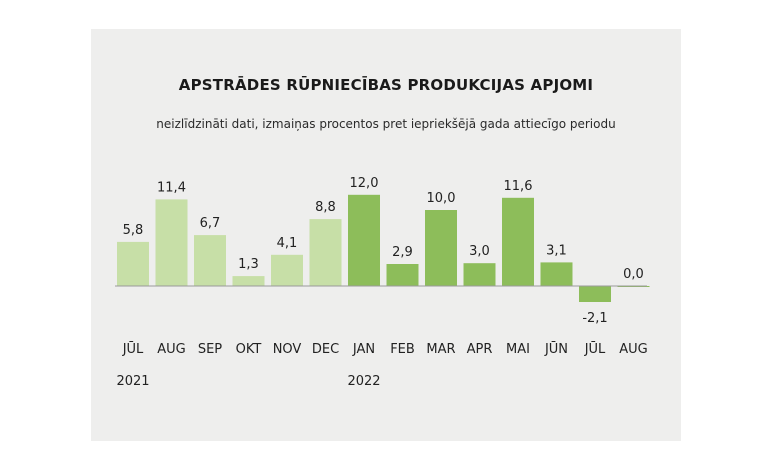 Image resolution: width=770 pixels, height=471 pixels. What do you see at coordinates (440, 349) in the screenshot?
I see `x-tick-label-8: MAR` at bounding box center [440, 349].